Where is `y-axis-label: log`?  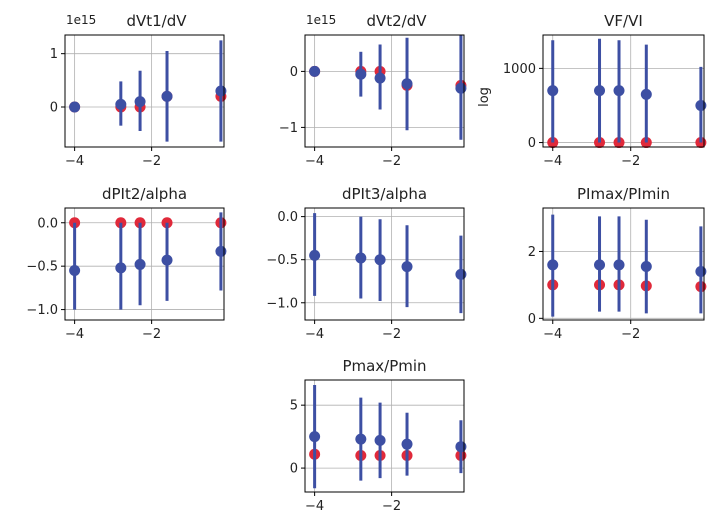
y-axis-label: log is located at coordinates (484, 97).